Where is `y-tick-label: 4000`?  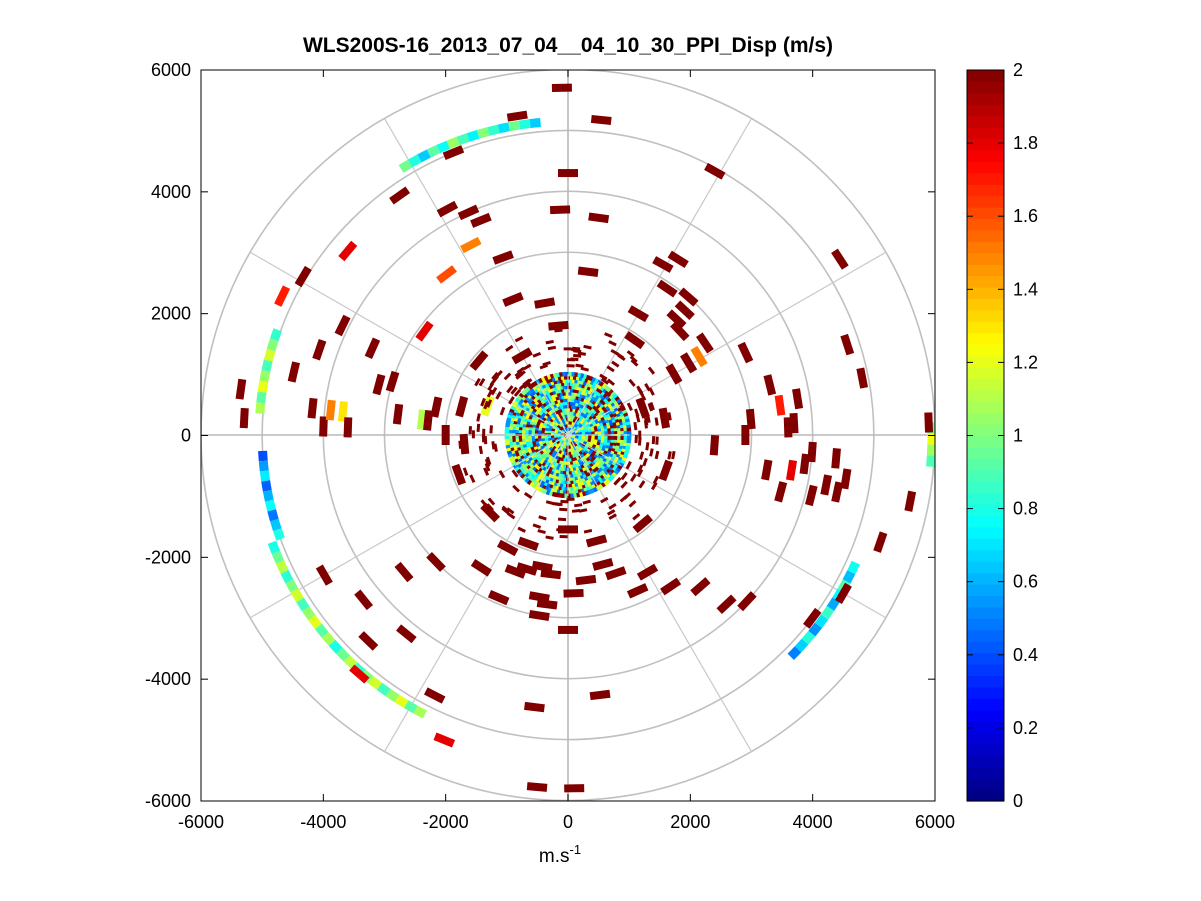
y-tick-label: 4000 is located at coordinates (171, 192).